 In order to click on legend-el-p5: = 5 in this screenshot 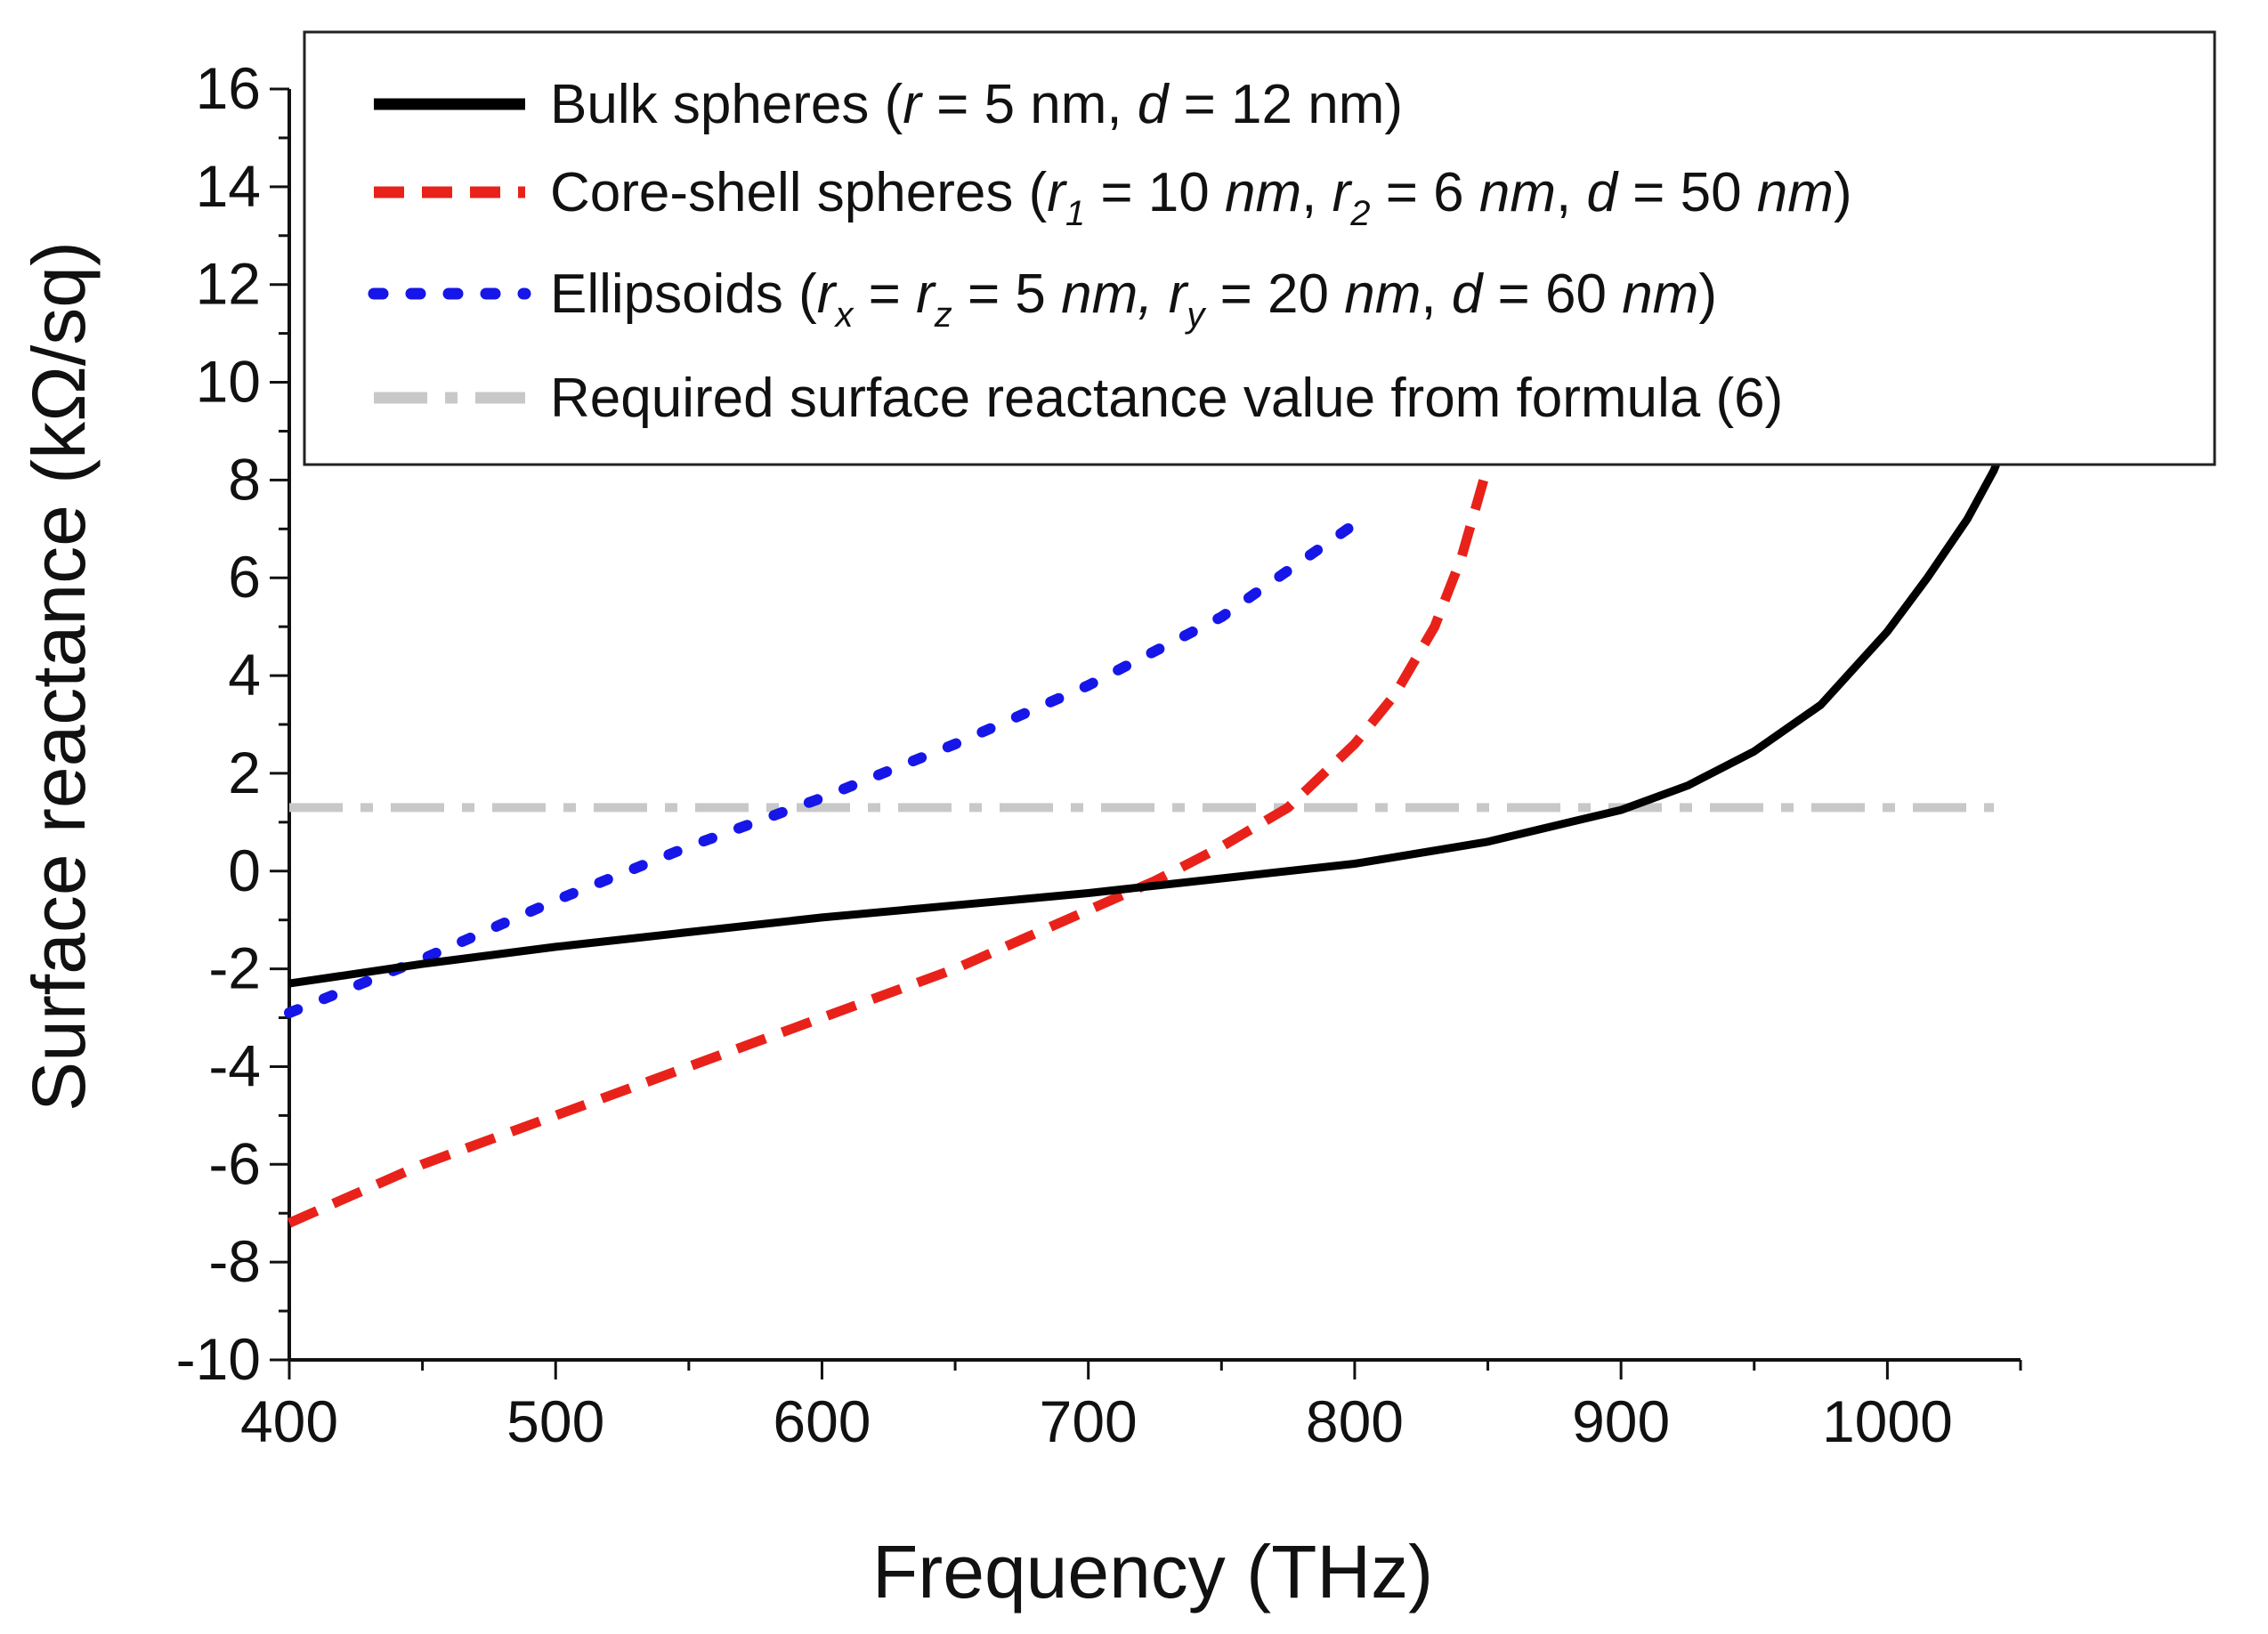, I will do `click(1006, 294)`.